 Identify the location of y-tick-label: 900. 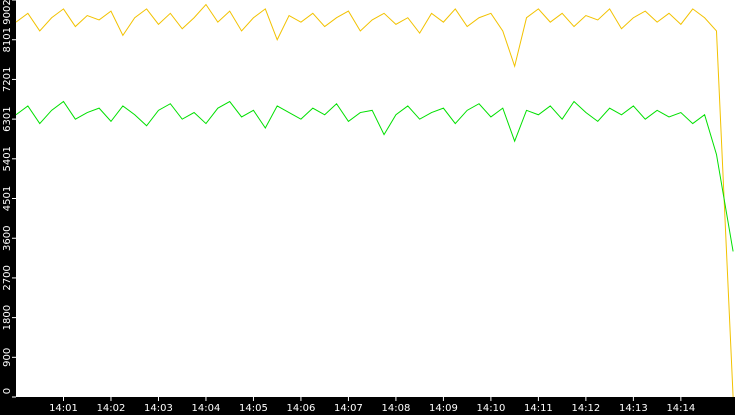
(7, 357).